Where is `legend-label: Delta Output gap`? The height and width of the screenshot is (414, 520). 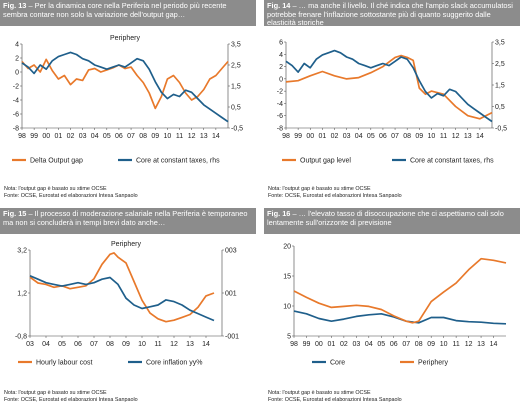 legend-label: Delta Output gap is located at coordinates (56, 161).